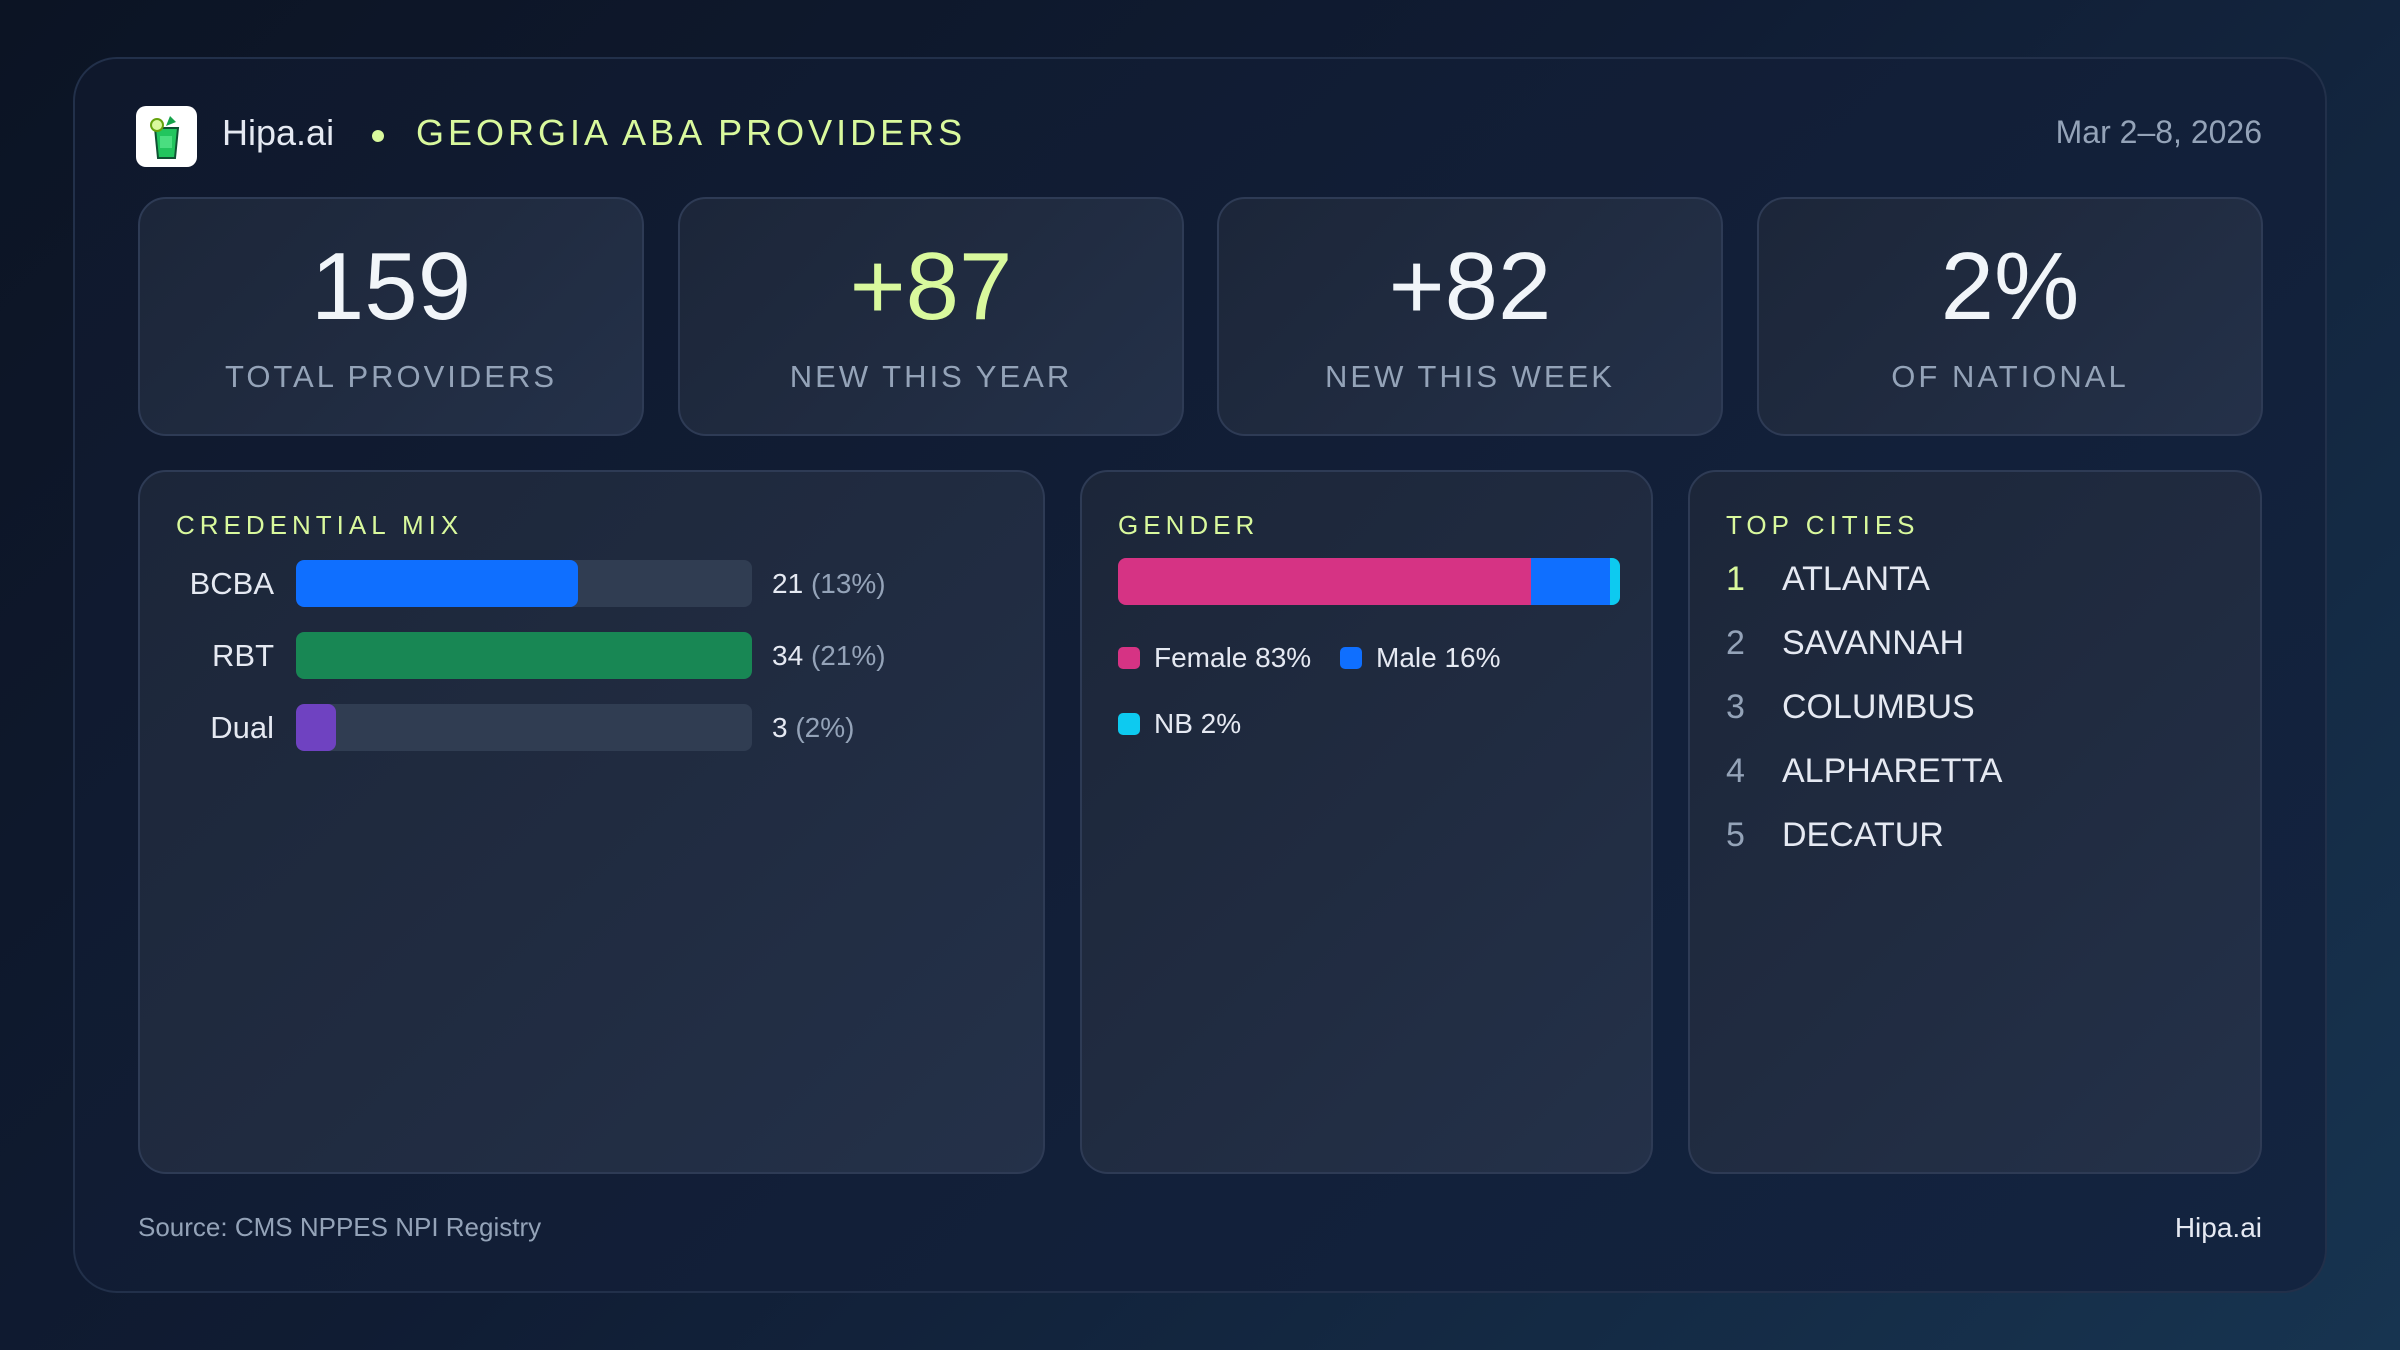 This screenshot has height=1350, width=2400. I want to click on legend-item: Male 16%, so click(1420, 658).